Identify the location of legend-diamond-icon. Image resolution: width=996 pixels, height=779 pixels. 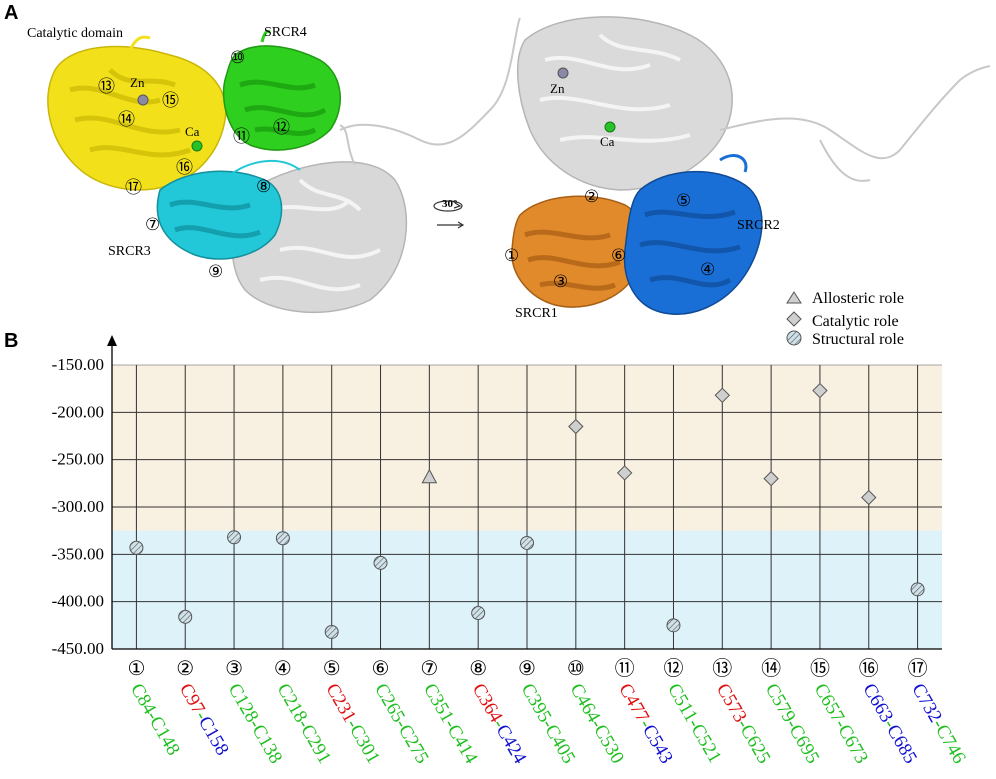
(794, 319).